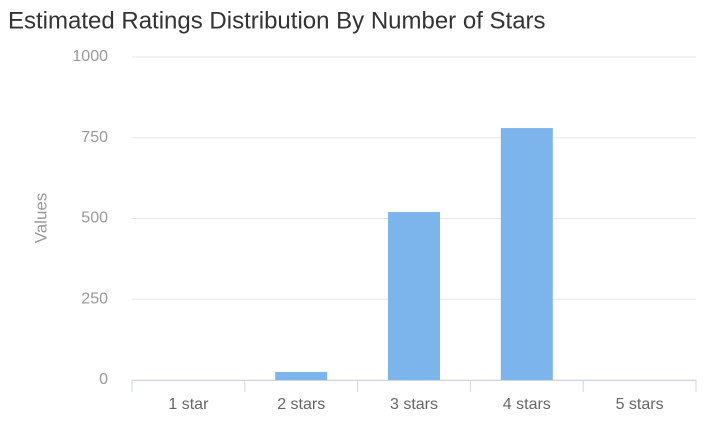 Image resolution: width=724 pixels, height=446 pixels. What do you see at coordinates (94, 218) in the screenshot?
I see `y-tick-label: 500` at bounding box center [94, 218].